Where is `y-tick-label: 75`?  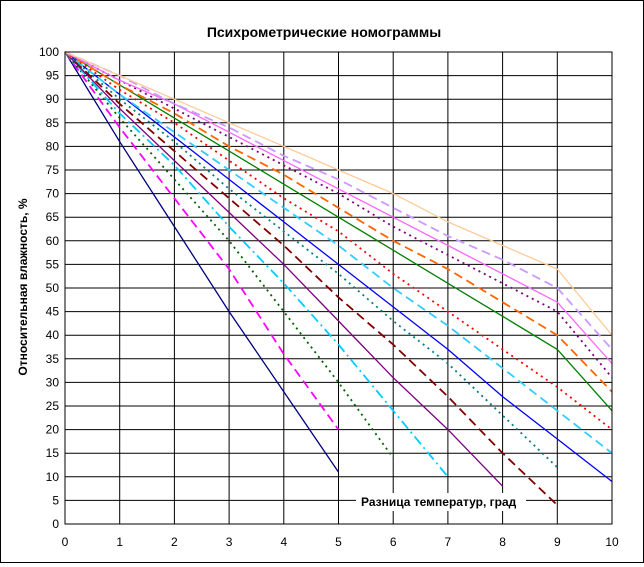
y-tick-label: 75 is located at coordinates (53, 170).